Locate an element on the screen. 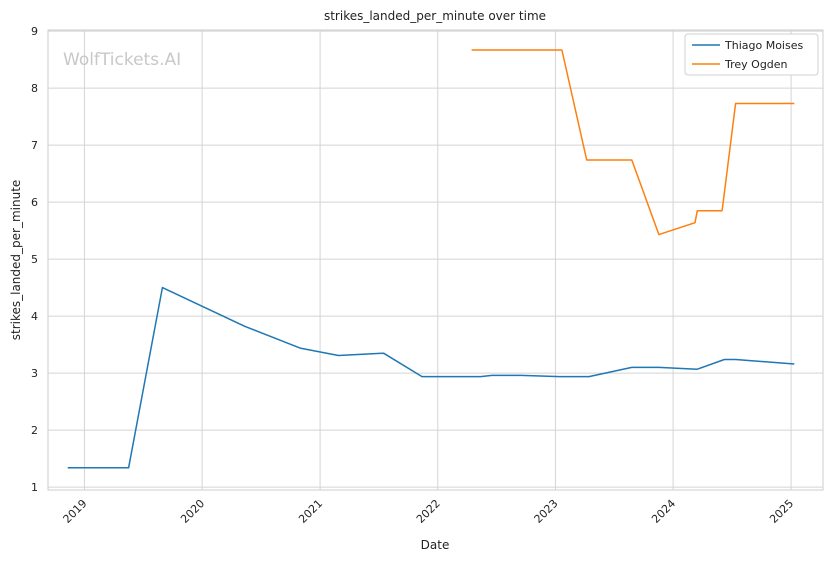 The image size is (832, 561). series-line-trey-ogden is located at coordinates (633, 142).